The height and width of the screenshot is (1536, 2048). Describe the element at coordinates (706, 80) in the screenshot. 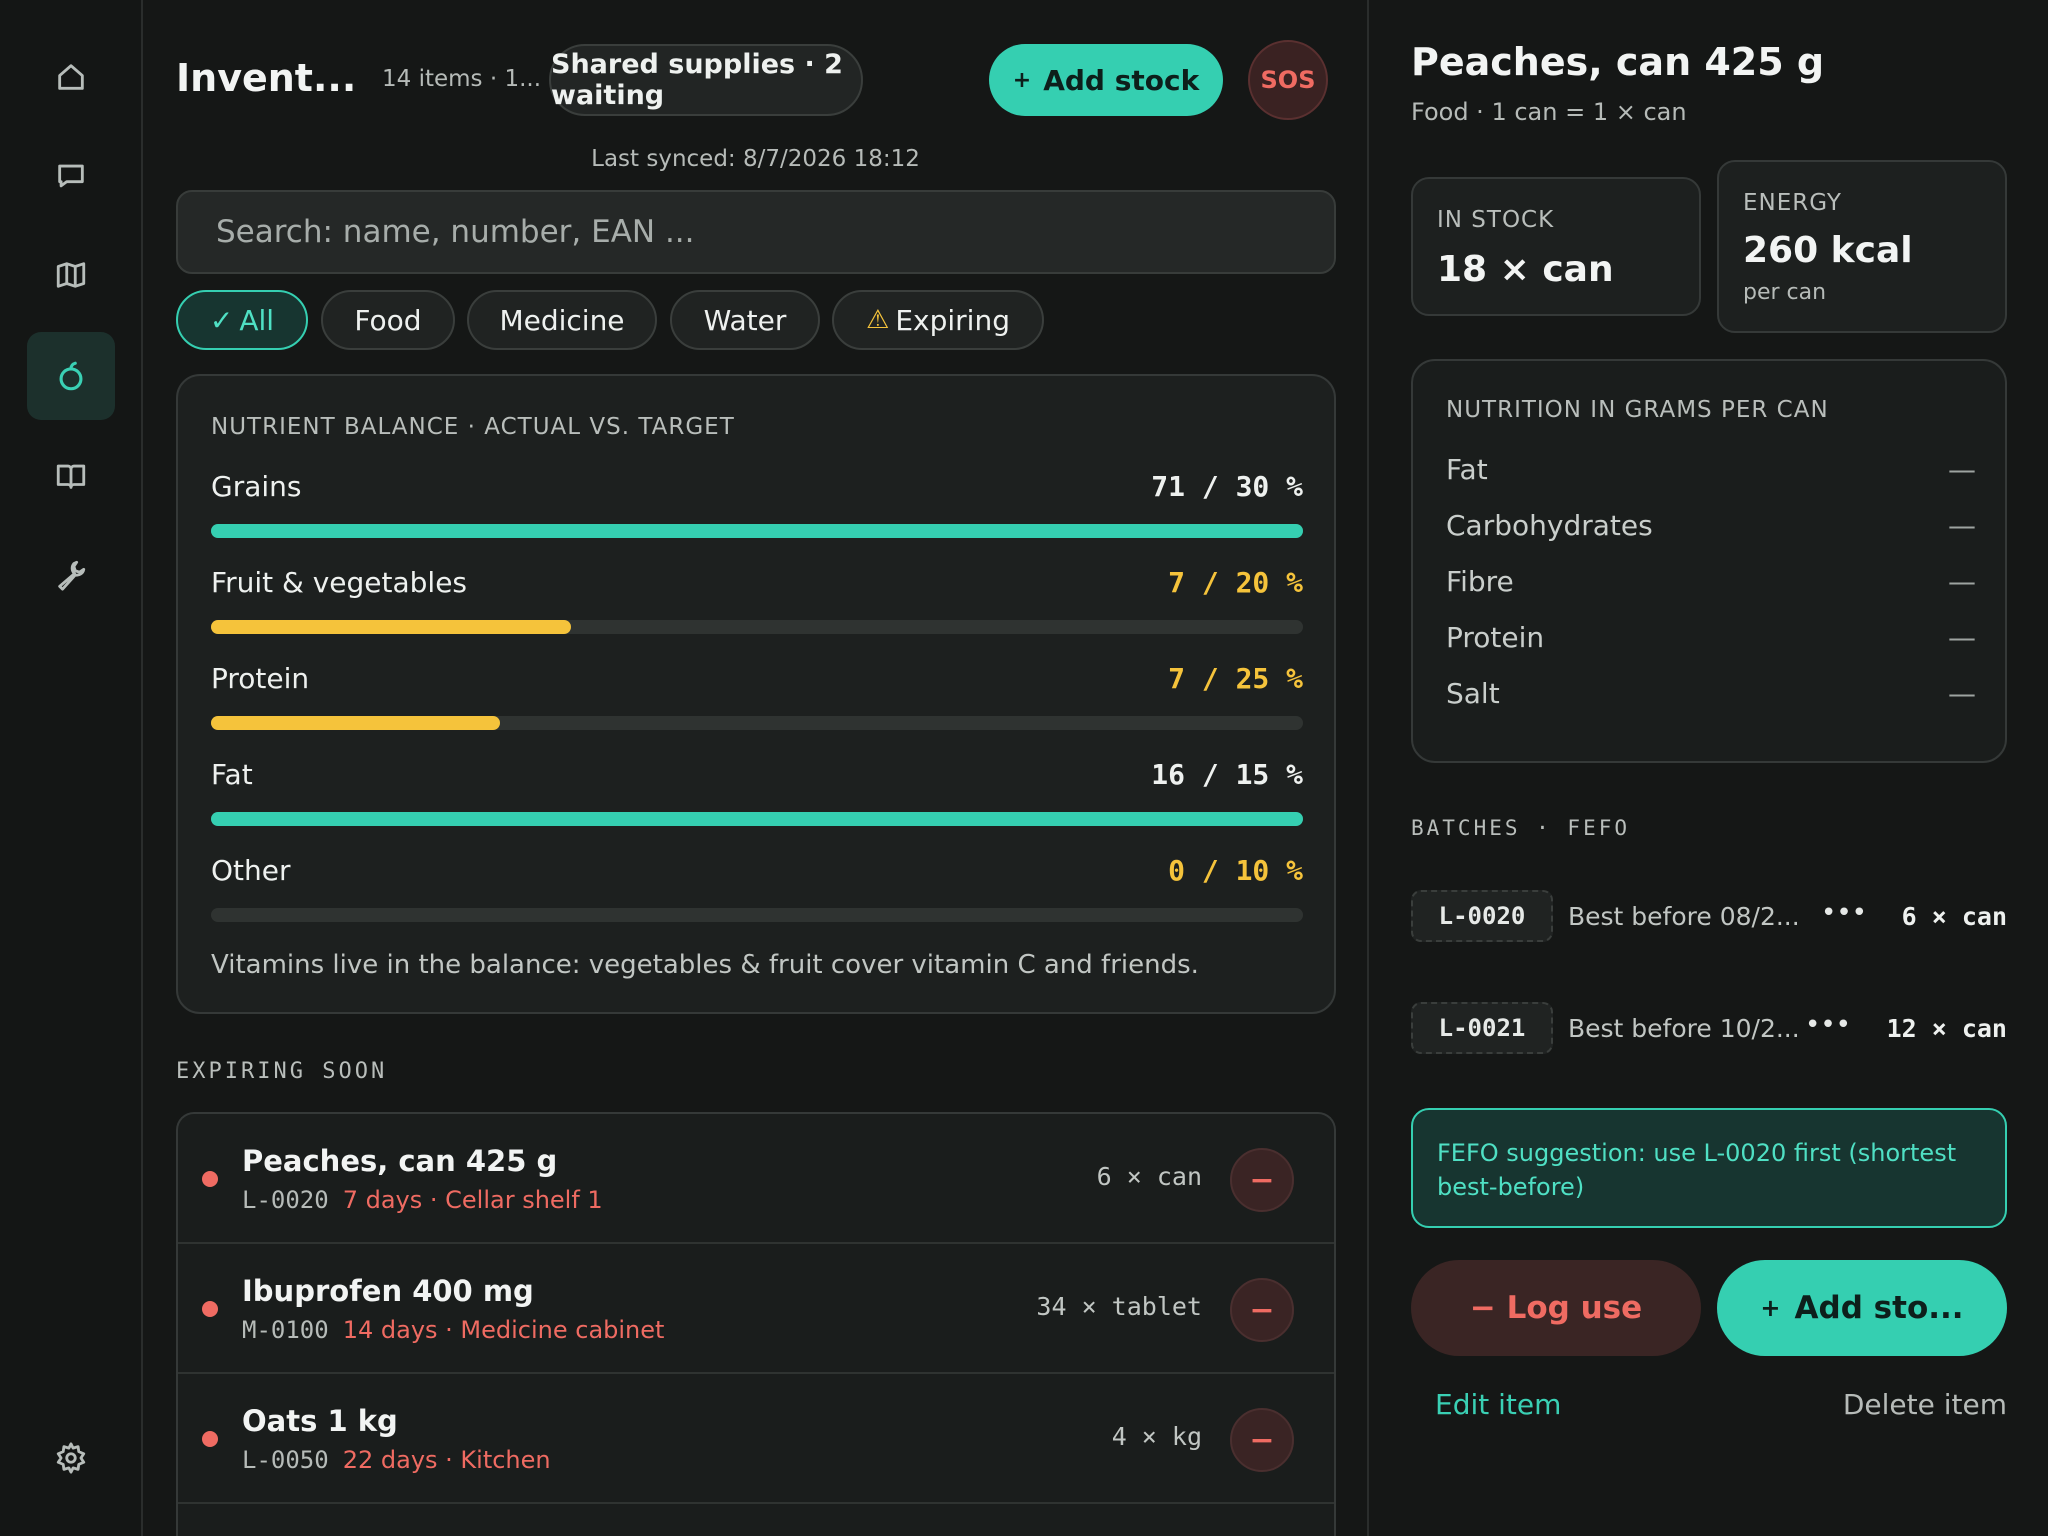

I see `shared-supplies-button: Shared supplies · 2 waiting` at that location.